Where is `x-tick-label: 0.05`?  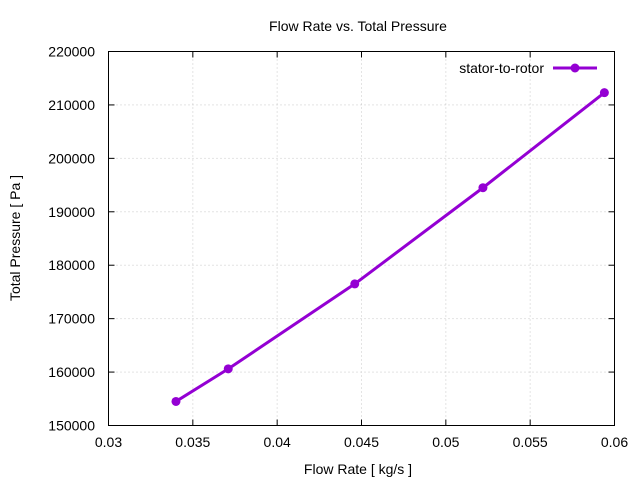 x-tick-label: 0.05 is located at coordinates (445, 442).